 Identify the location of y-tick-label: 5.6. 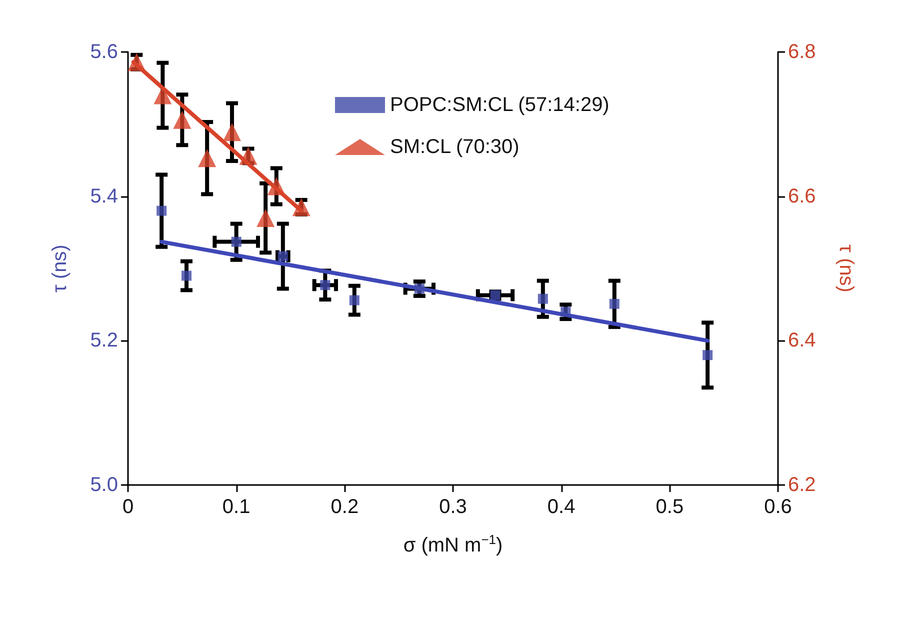
(104, 52).